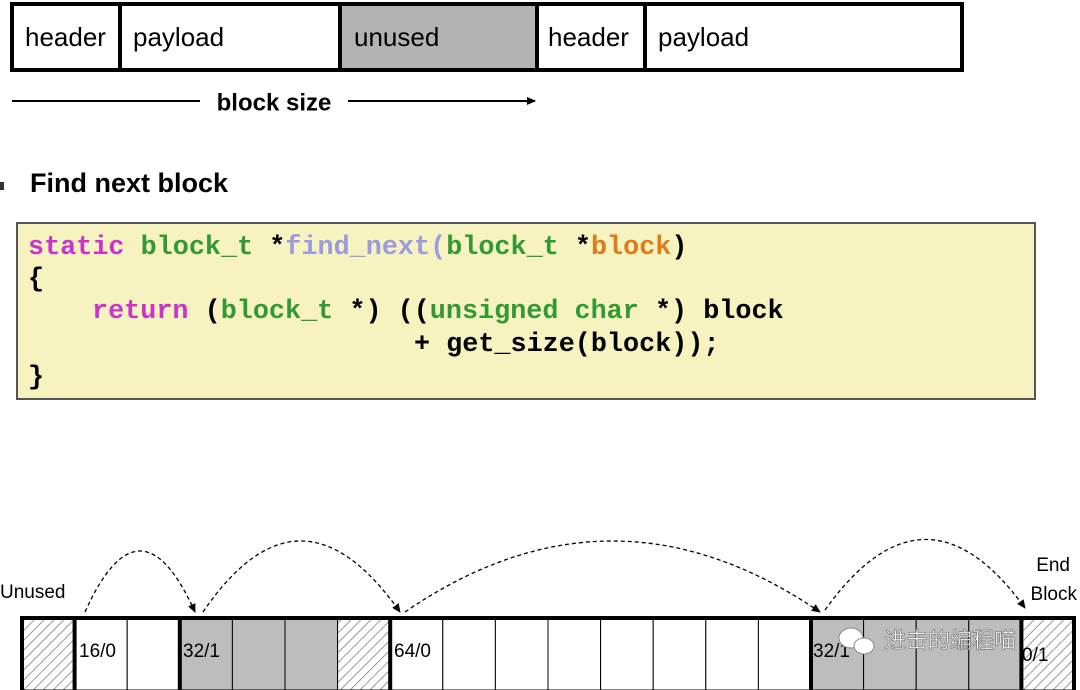 Image resolution: width=1080 pixels, height=690 pixels. What do you see at coordinates (374, 345) in the screenshot?
I see `code-line: + get_size(block));` at bounding box center [374, 345].